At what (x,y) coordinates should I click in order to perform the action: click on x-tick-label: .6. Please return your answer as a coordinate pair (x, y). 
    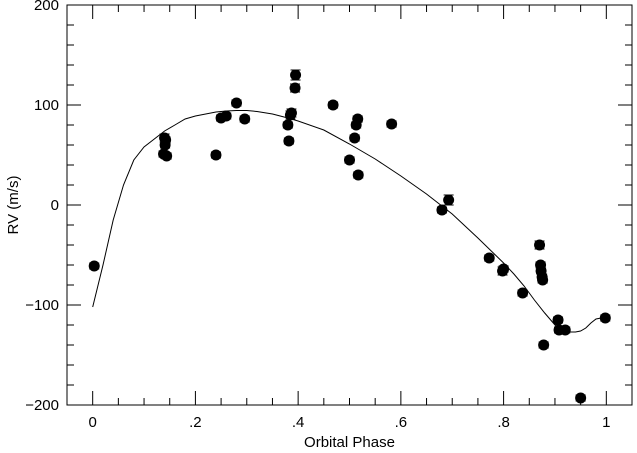
    Looking at the image, I should click on (401, 422).